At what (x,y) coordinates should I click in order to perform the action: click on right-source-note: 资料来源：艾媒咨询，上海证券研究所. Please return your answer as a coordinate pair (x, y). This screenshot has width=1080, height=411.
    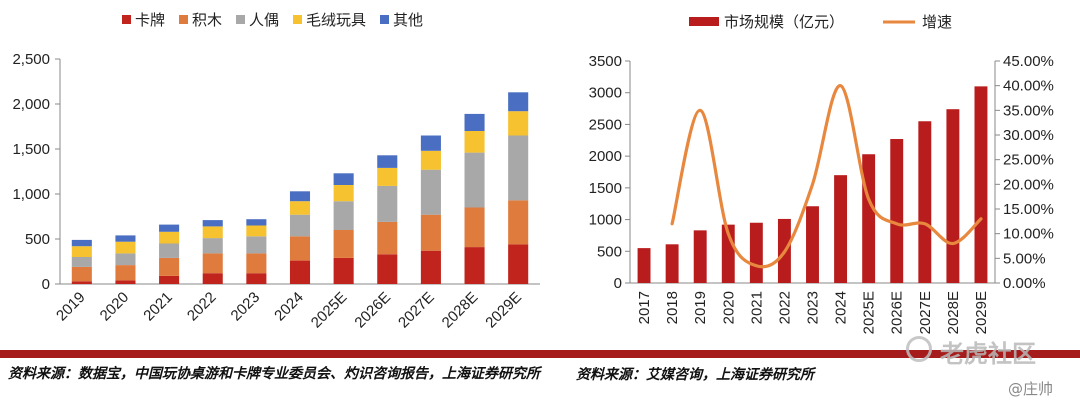
    Looking at the image, I should click on (695, 375).